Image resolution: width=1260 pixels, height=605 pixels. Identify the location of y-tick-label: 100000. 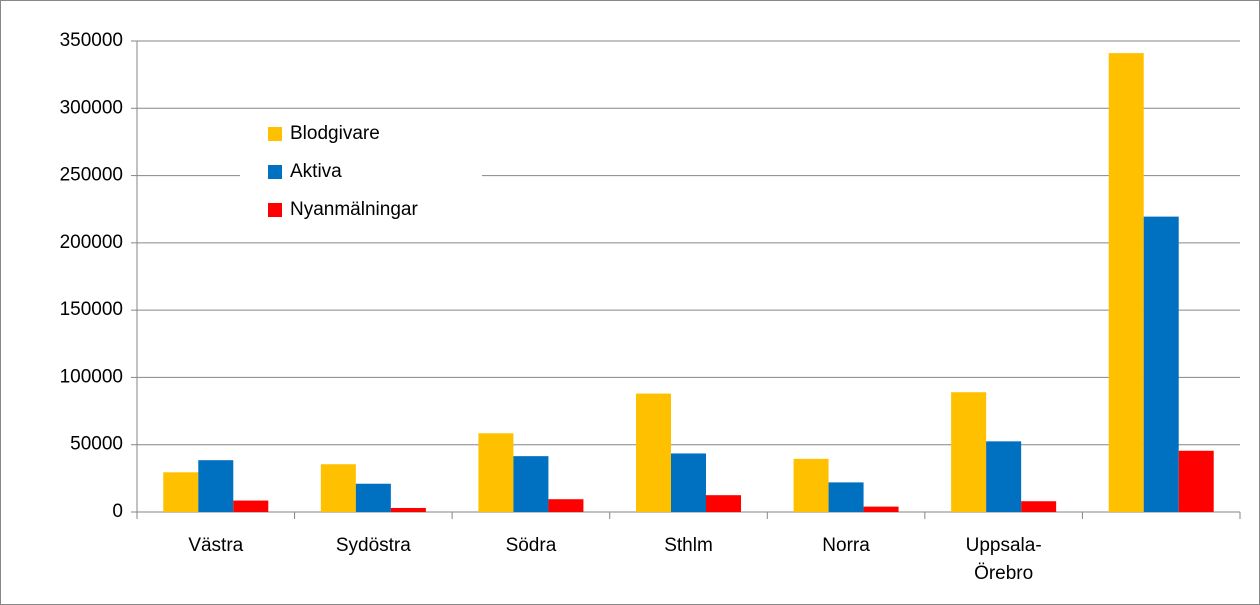
(91, 376).